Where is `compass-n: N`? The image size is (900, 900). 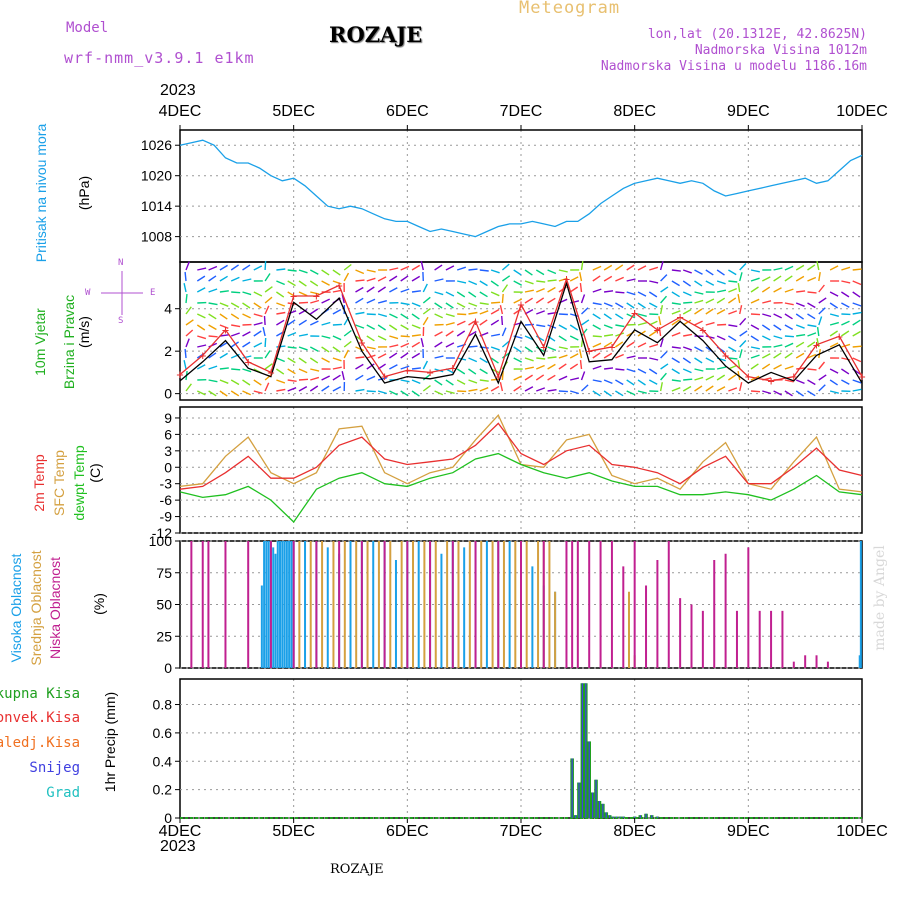
compass-n: N is located at coordinates (121, 263).